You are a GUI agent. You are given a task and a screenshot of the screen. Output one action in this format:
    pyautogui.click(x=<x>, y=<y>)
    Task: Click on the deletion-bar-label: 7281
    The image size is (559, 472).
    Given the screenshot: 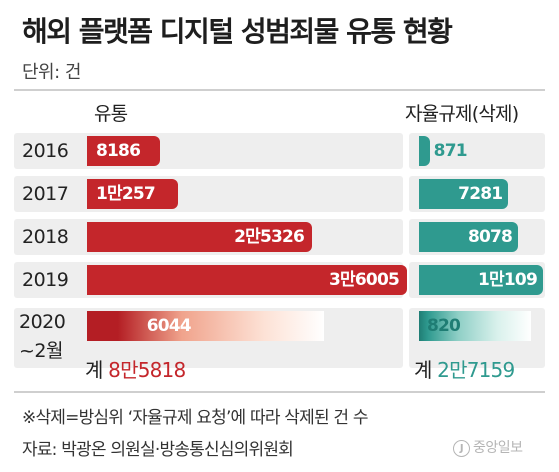 What is the action you would take?
    pyautogui.click(x=480, y=194)
    